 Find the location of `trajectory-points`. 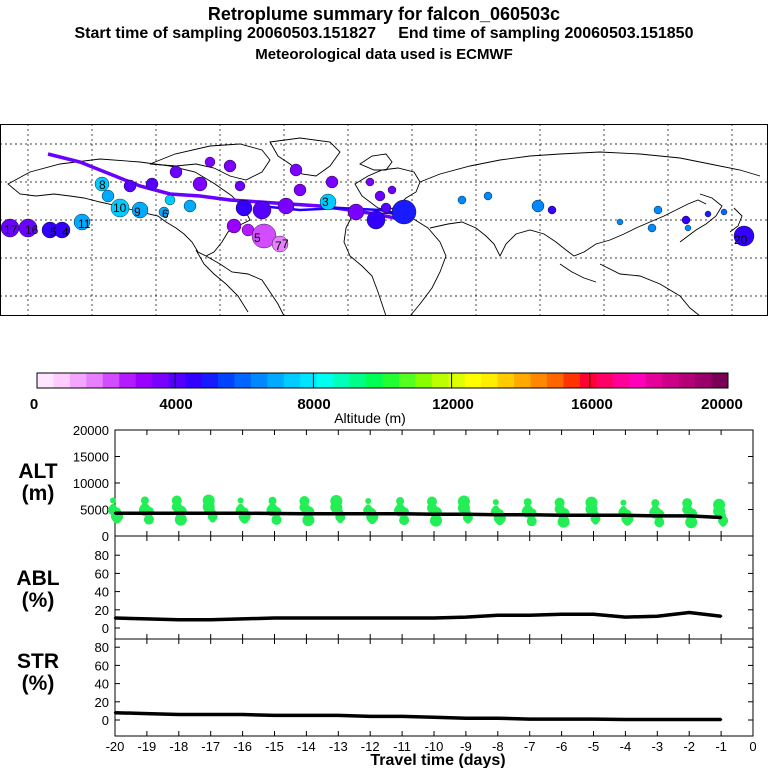

trajectory-points is located at coordinates (377, 204).